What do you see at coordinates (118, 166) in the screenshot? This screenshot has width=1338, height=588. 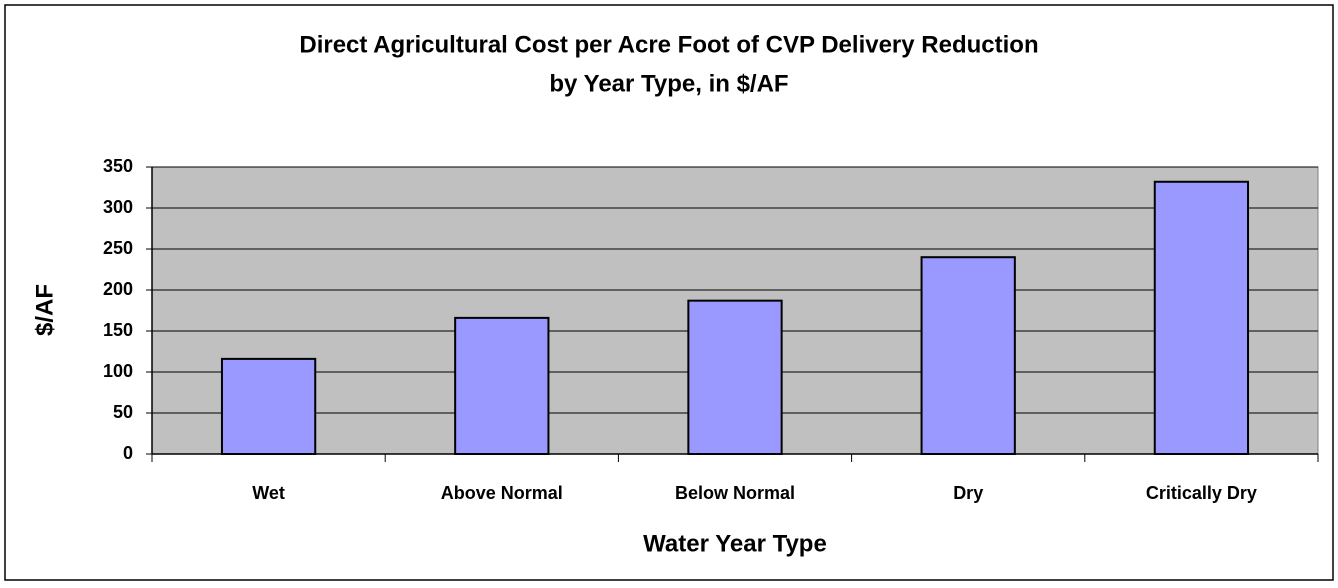 I see `y-tick-label: 350` at bounding box center [118, 166].